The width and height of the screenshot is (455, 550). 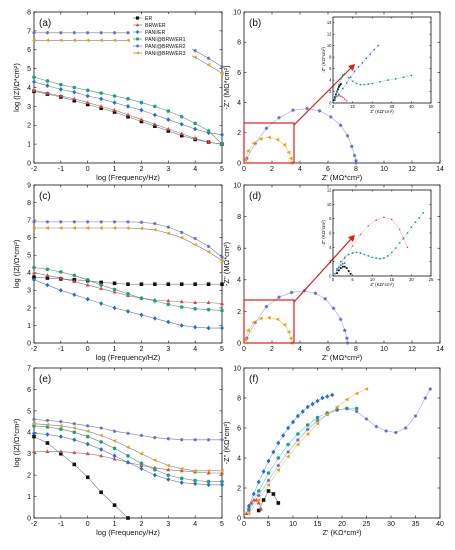 I want to click on series-brw-er, so click(x=340, y=98).